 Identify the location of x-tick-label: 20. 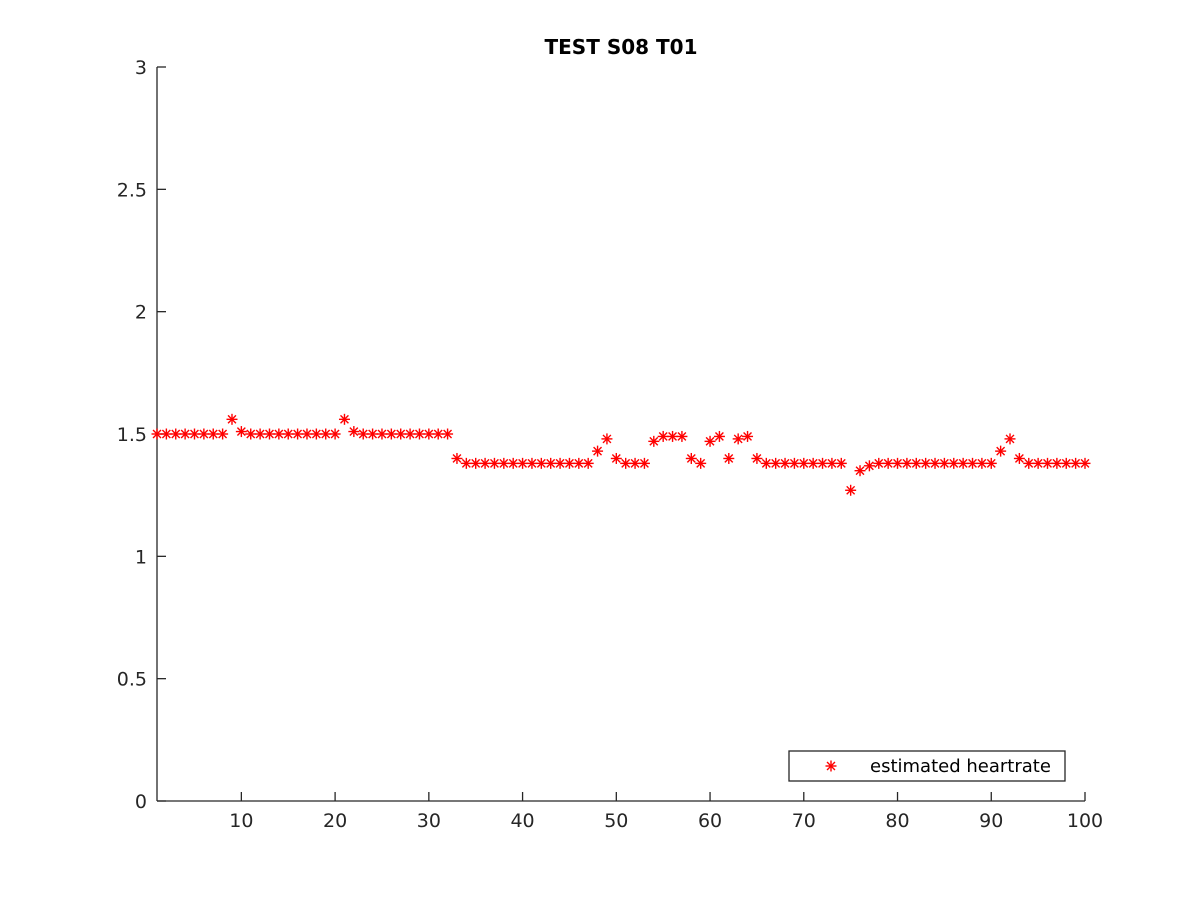
(335, 821).